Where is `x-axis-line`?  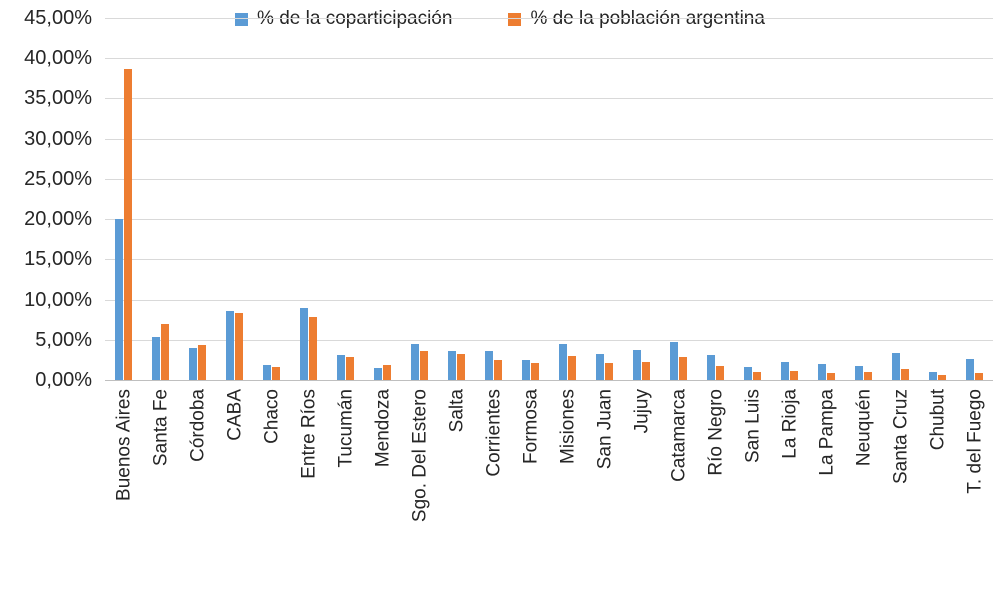 x-axis-line is located at coordinates (549, 380).